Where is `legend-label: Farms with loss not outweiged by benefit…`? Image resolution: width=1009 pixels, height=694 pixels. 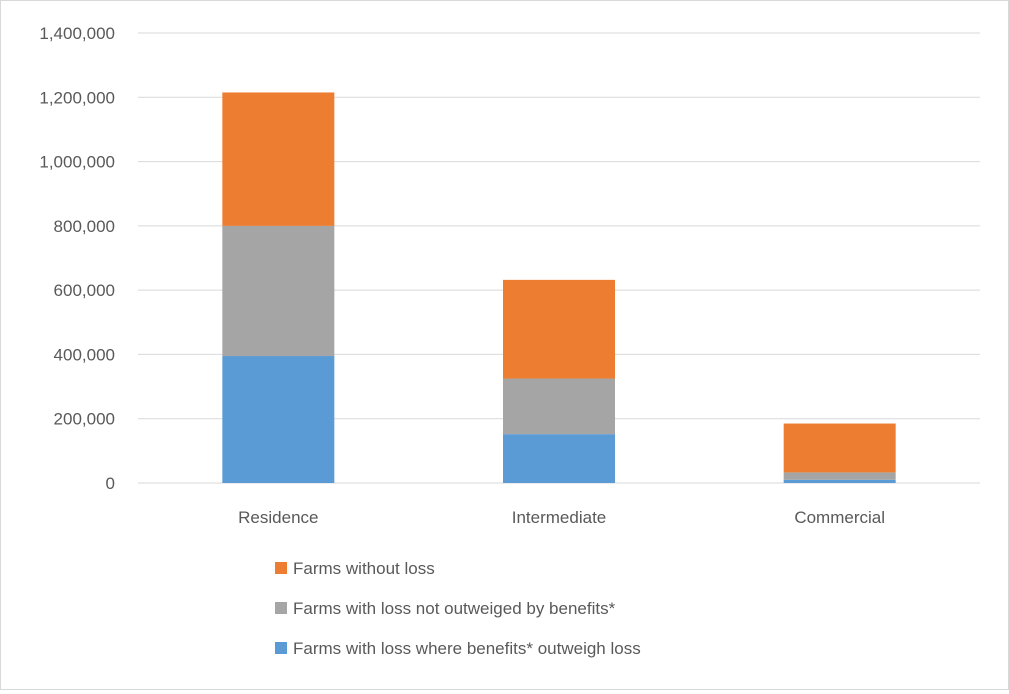 legend-label: Farms with loss not outweiged by benefit… is located at coordinates (454, 608).